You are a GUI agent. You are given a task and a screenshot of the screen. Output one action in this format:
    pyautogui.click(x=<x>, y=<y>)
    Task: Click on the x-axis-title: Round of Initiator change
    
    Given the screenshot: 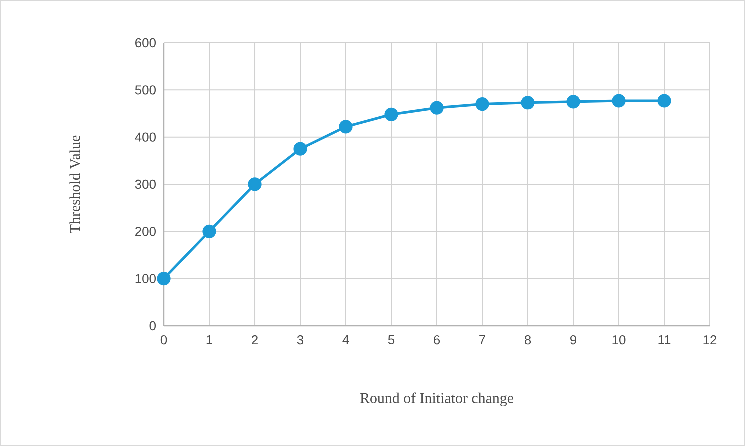 What is the action you would take?
    pyautogui.click(x=437, y=399)
    